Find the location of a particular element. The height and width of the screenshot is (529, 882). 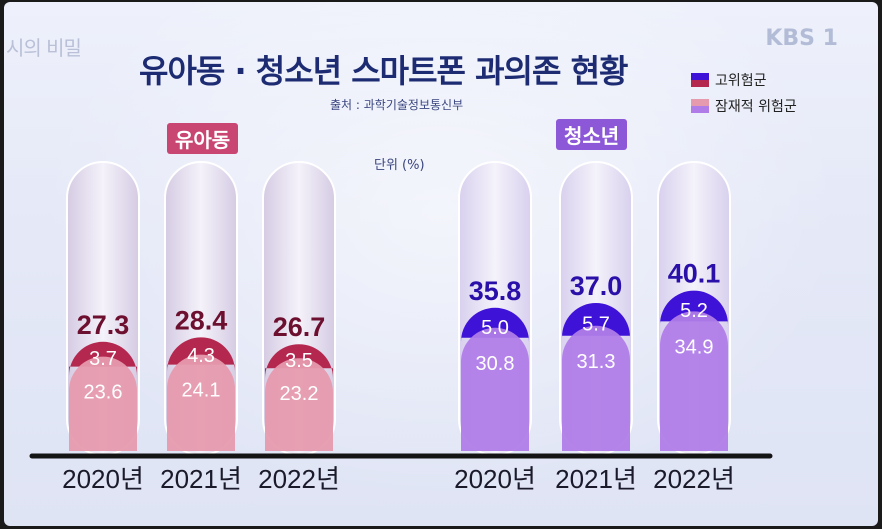

data-label-high-risk: 3.5 is located at coordinates (299, 361).